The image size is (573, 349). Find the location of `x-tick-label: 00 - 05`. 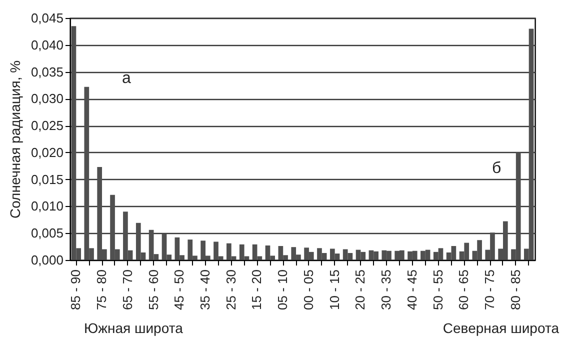

x-tick-label: 00 - 05 is located at coordinates (308, 290).